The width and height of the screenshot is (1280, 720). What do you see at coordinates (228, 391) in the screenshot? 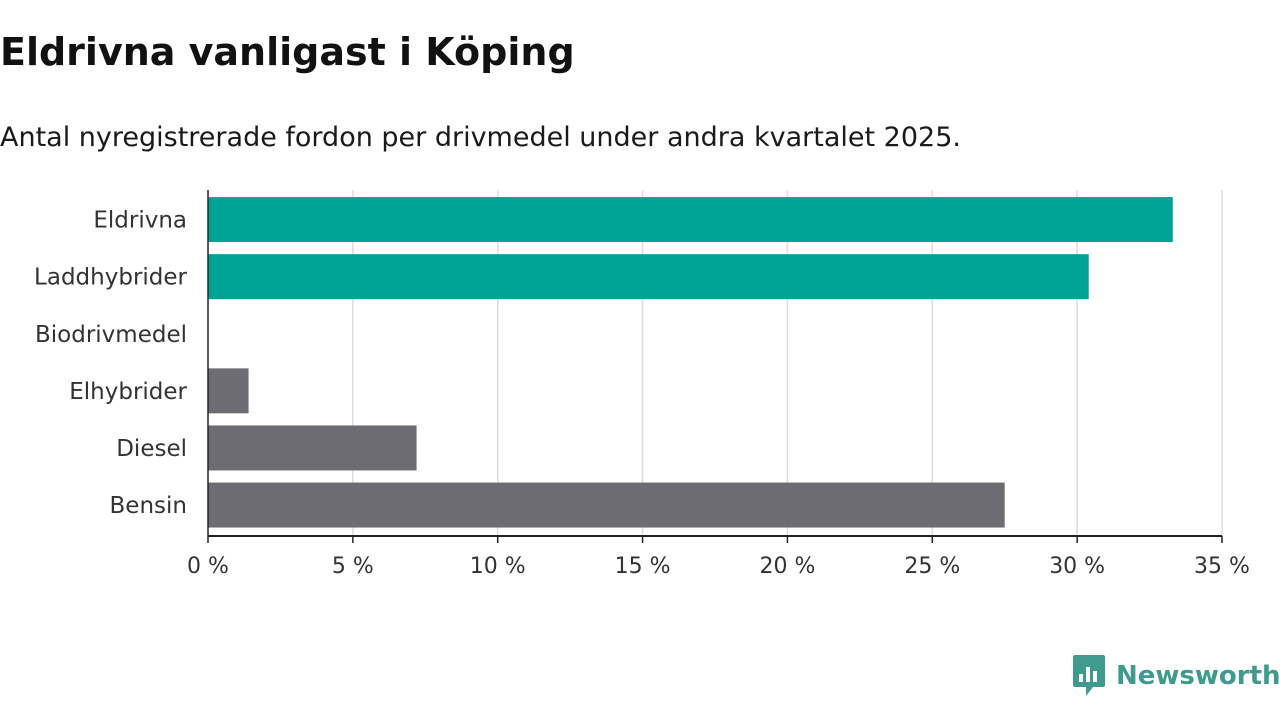
I see `bar-elhybrider` at bounding box center [228, 391].